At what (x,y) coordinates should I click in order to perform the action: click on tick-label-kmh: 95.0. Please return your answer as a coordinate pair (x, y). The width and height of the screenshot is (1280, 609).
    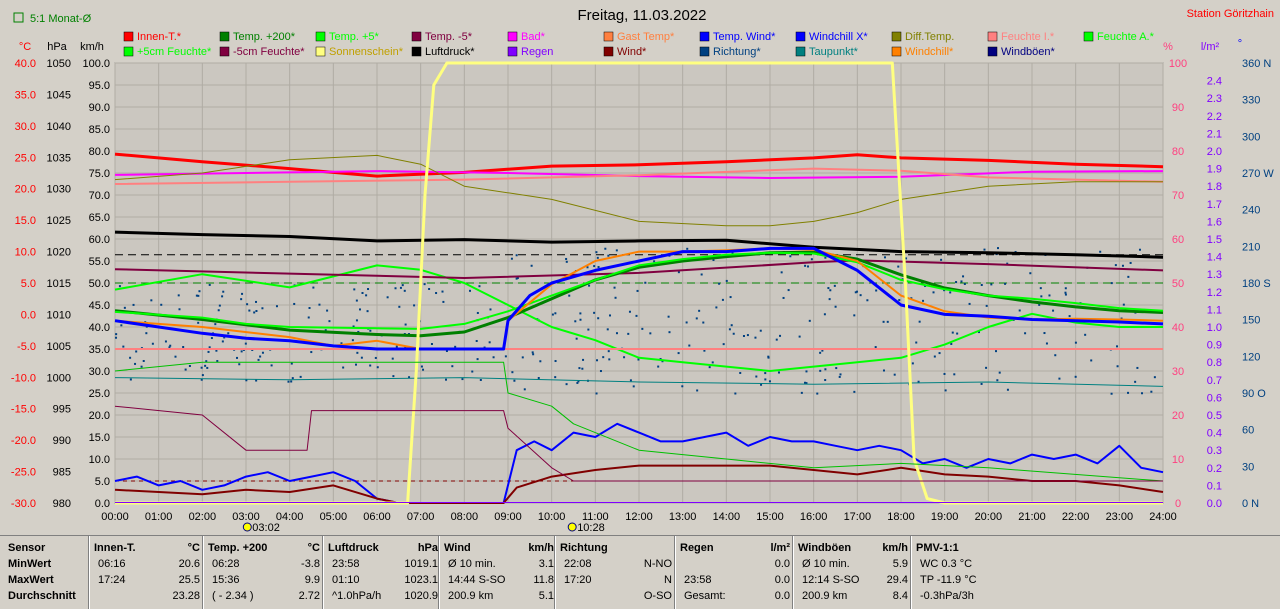
    Looking at the image, I should click on (99, 86).